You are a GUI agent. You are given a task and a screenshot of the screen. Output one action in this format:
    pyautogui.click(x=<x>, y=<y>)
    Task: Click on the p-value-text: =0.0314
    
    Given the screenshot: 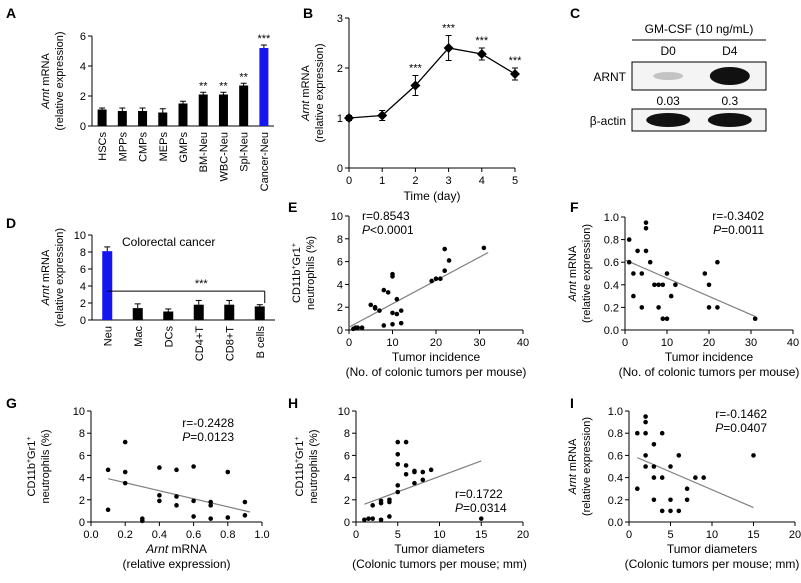 What is the action you would take?
    pyautogui.click(x=485, y=508)
    